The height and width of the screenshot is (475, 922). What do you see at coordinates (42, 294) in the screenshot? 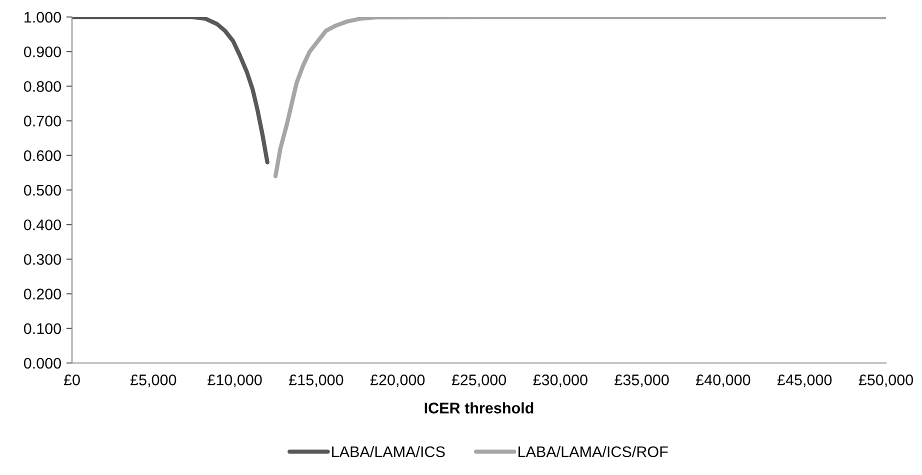
I see `y-tick-label: 0.200` at bounding box center [42, 294].